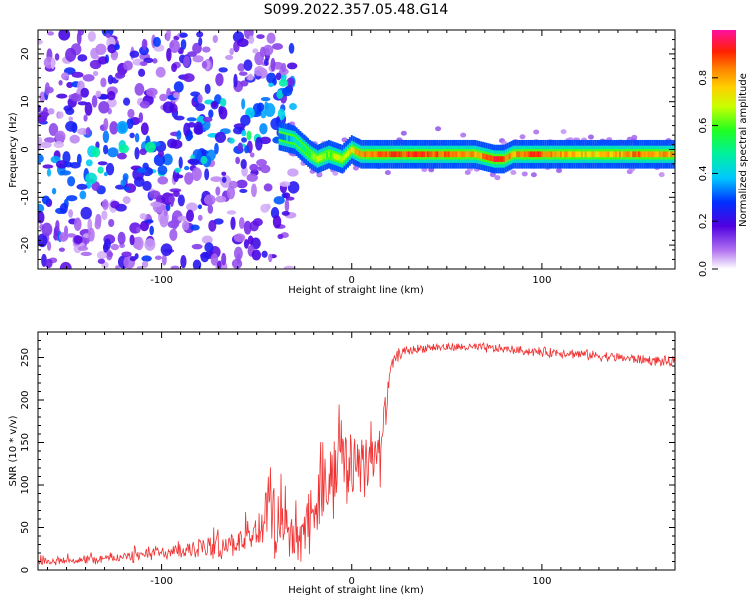 The height and width of the screenshot is (600, 750). I want to click on y-tick-label: 100, so click(25, 484).